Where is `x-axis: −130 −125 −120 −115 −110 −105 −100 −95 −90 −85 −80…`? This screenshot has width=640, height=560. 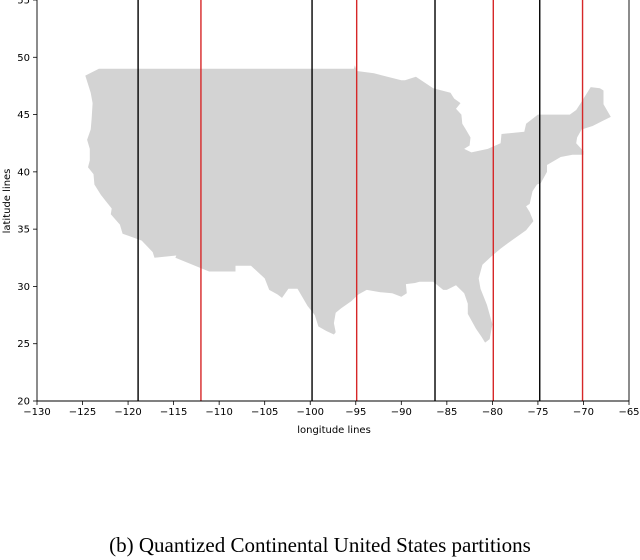
x-axis: −130 −125 −120 −115 −110 −105 −100 −95 −90 −85 −80… is located at coordinates (331, 409).